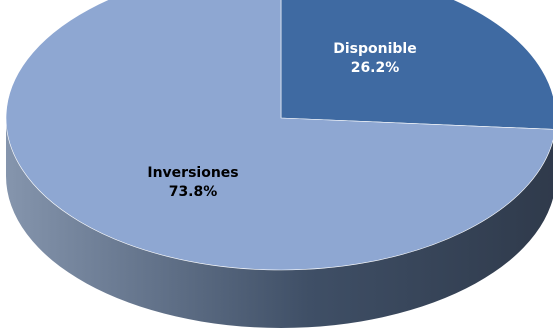 The height and width of the screenshot is (329, 553). What do you see at coordinates (193, 192) in the screenshot?
I see `slice-label-percent-inversiones: 73.8%` at bounding box center [193, 192].